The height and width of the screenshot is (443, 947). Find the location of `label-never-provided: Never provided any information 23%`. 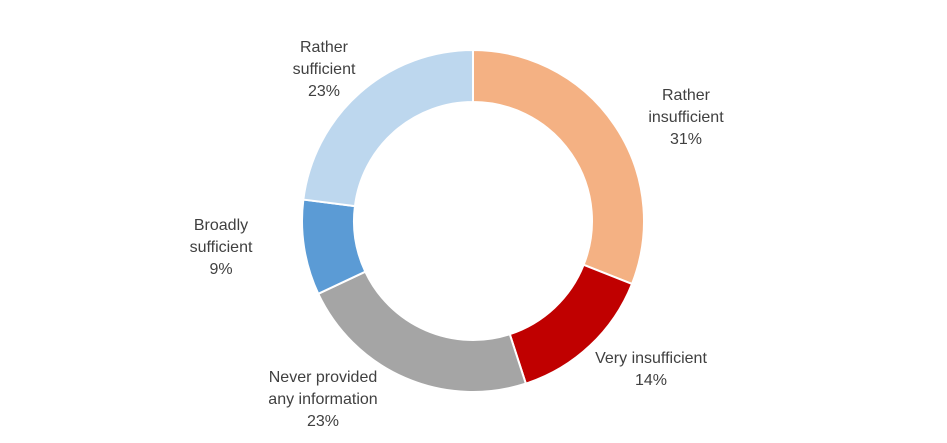

label-never-provided: Never provided any information 23% is located at coordinates (323, 400).